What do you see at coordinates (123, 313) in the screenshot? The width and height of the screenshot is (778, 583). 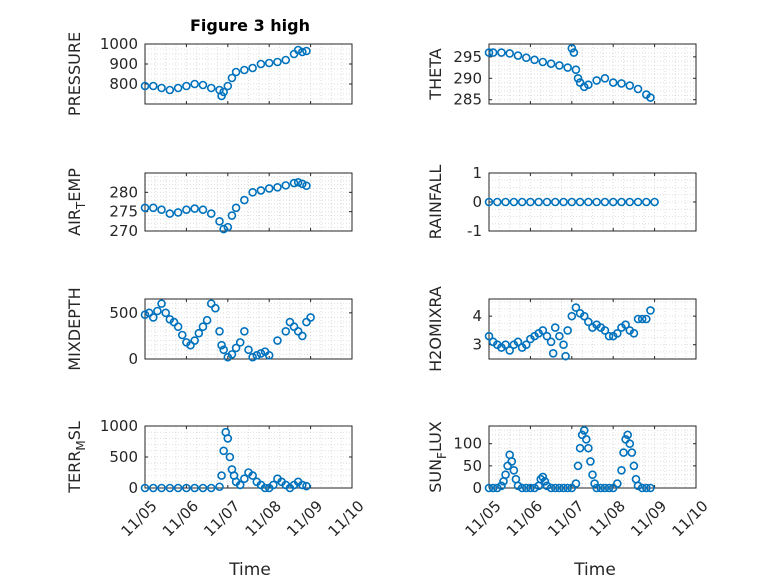 I see `y-tick-label: 500` at bounding box center [123, 313].